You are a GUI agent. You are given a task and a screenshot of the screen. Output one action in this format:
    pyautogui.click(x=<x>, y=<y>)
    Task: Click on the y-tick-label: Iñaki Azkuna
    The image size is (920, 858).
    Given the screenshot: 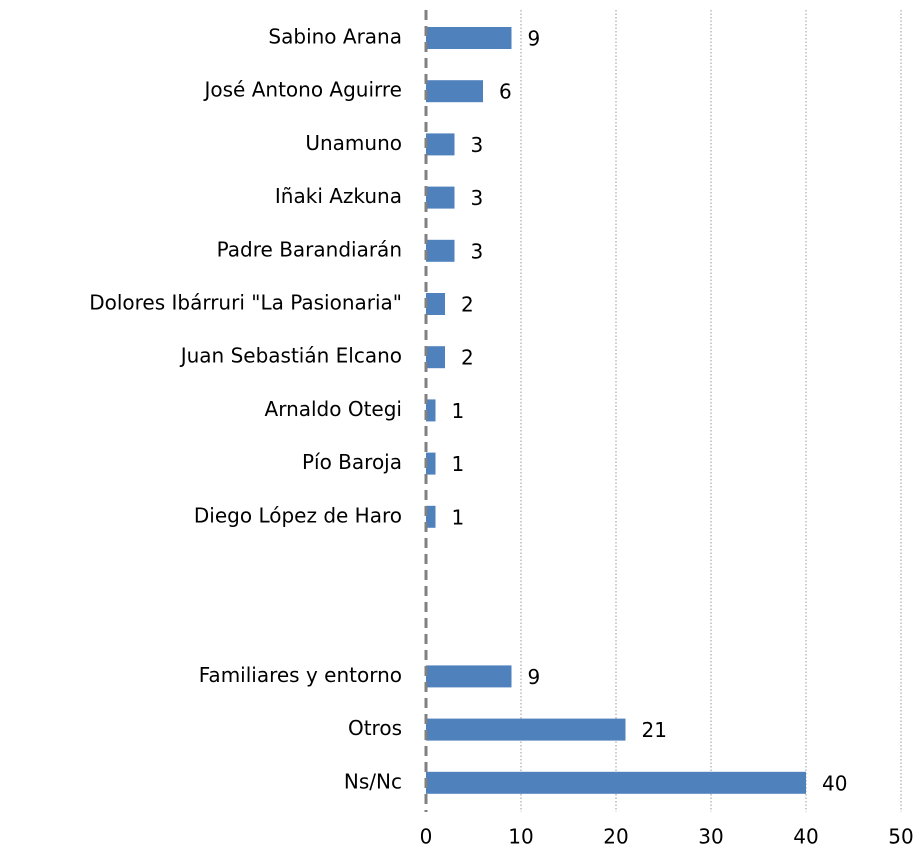 What is the action you would take?
    pyautogui.click(x=338, y=196)
    